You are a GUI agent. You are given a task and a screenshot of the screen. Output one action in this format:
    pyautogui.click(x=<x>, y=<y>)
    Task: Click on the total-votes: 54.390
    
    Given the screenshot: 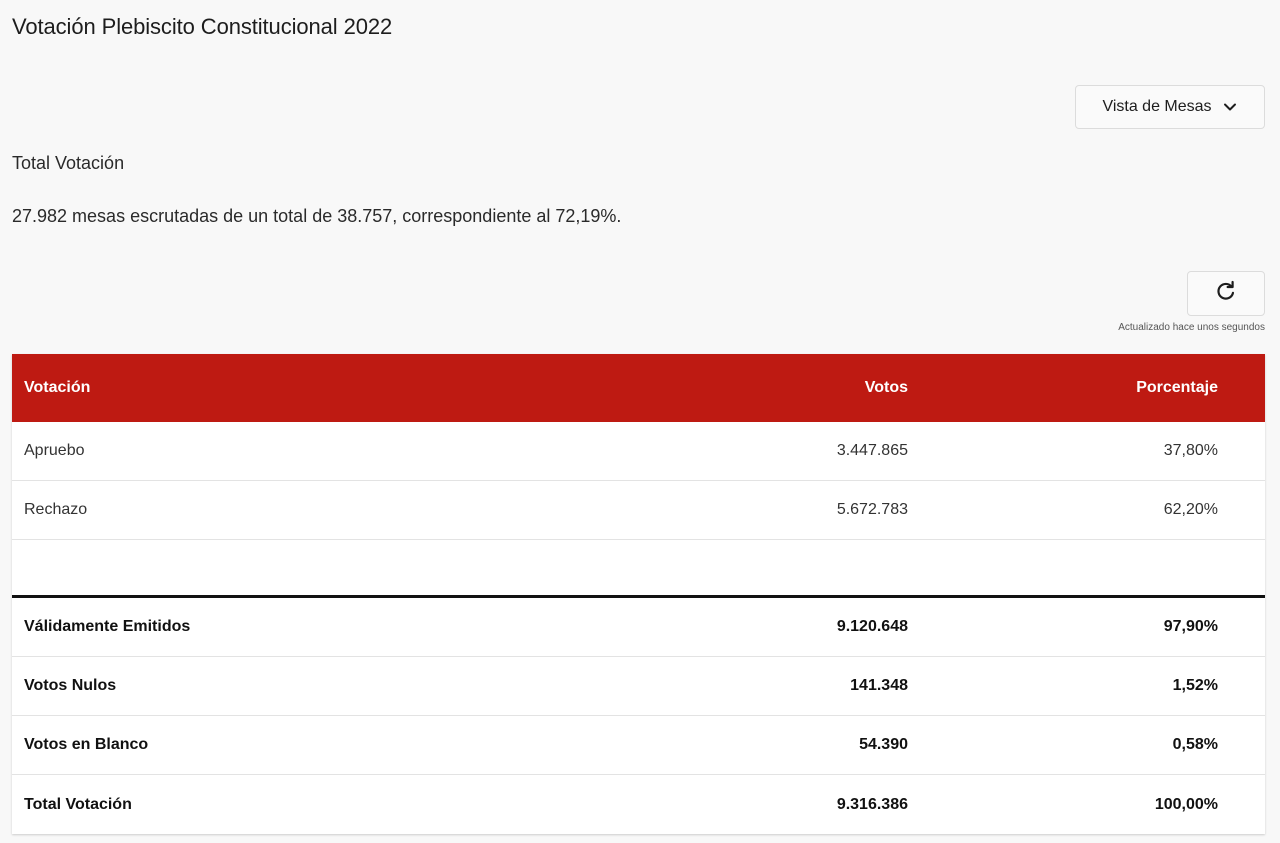 What is the action you would take?
    pyautogui.click(x=883, y=744)
    